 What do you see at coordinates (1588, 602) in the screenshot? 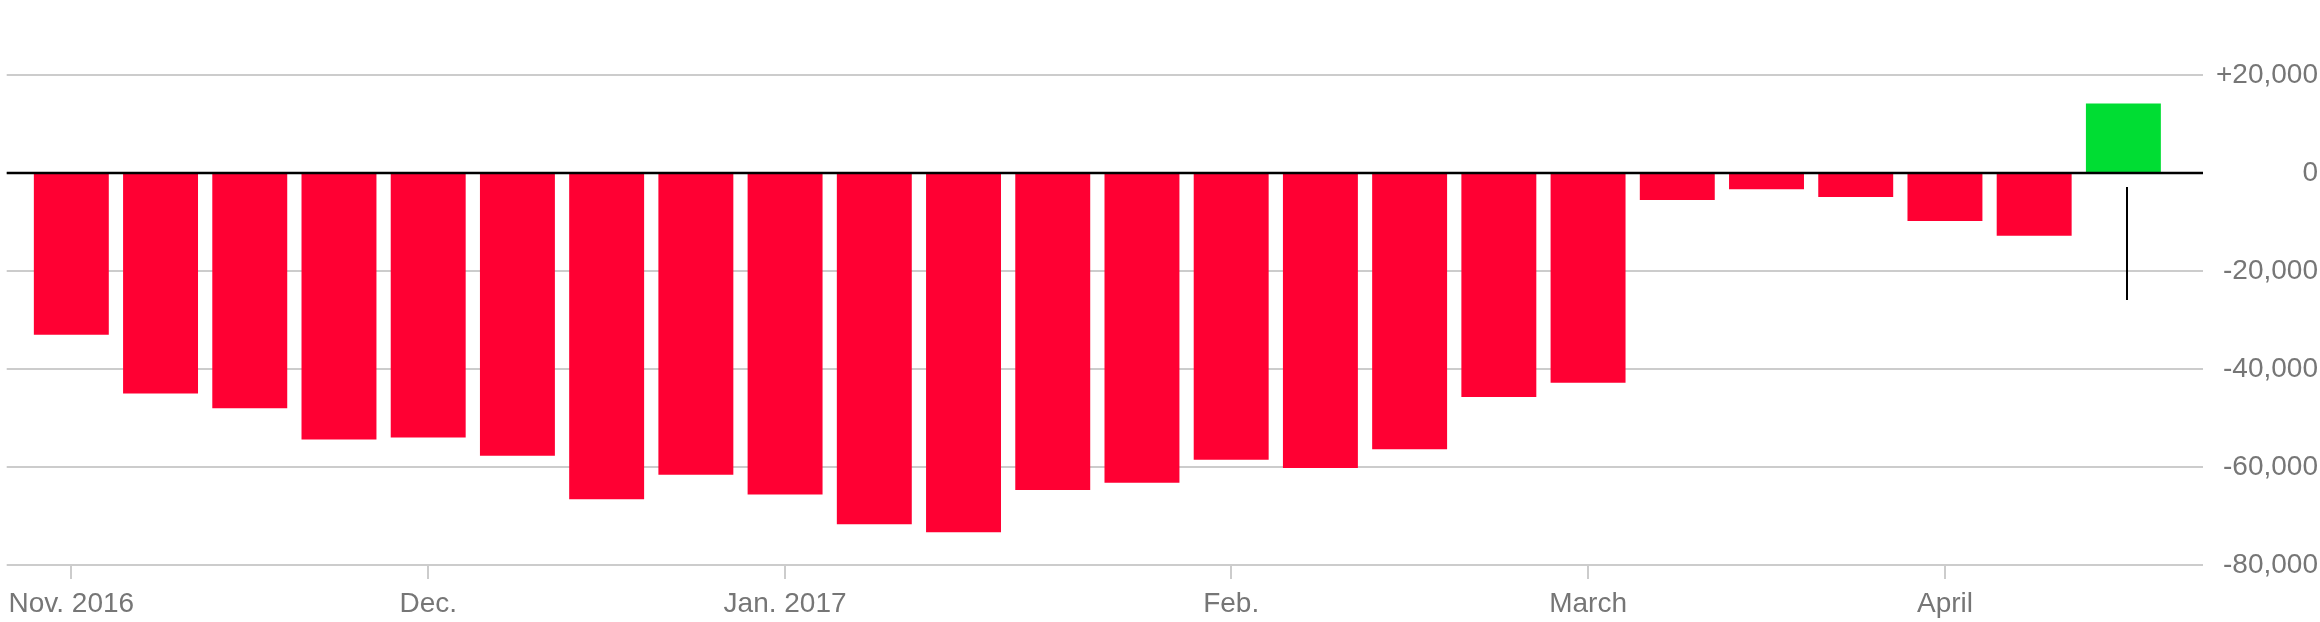
I see `x-tick-label: March` at bounding box center [1588, 602].